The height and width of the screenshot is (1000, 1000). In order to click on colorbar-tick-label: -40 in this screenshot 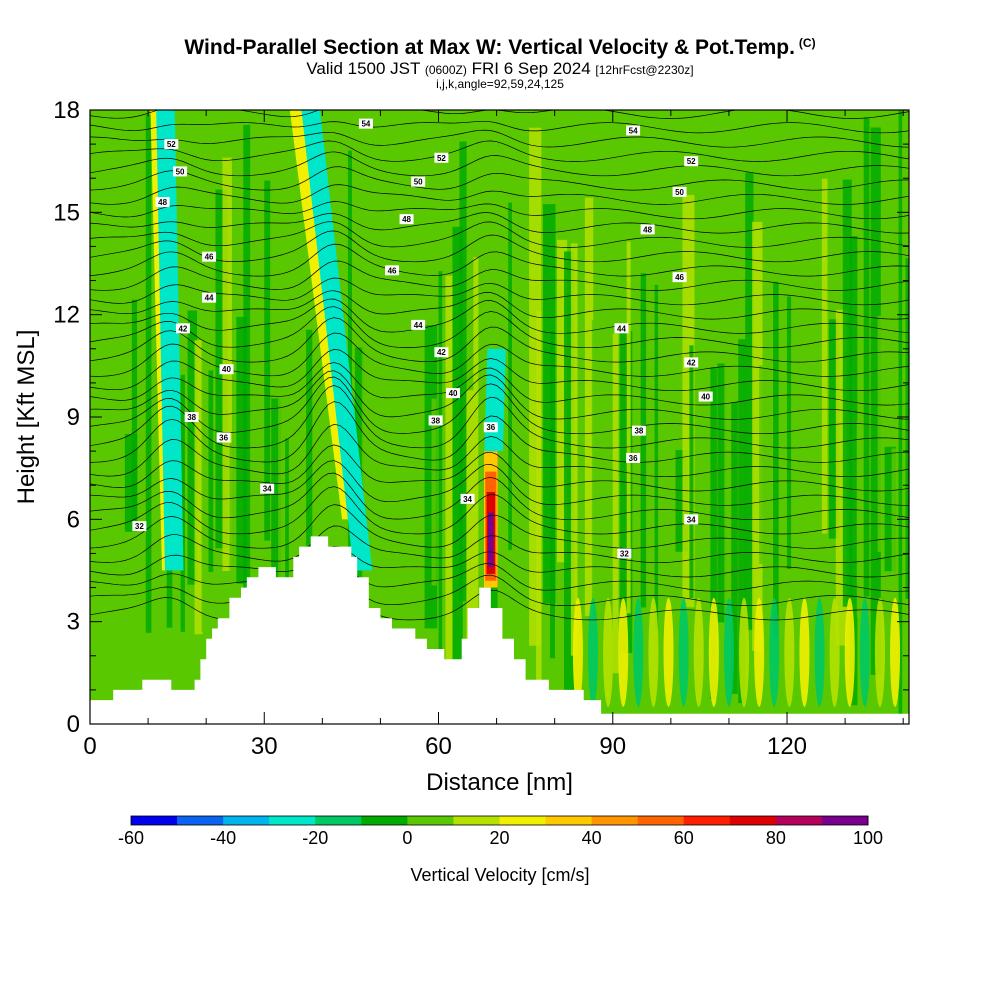, I will do `click(223, 838)`.